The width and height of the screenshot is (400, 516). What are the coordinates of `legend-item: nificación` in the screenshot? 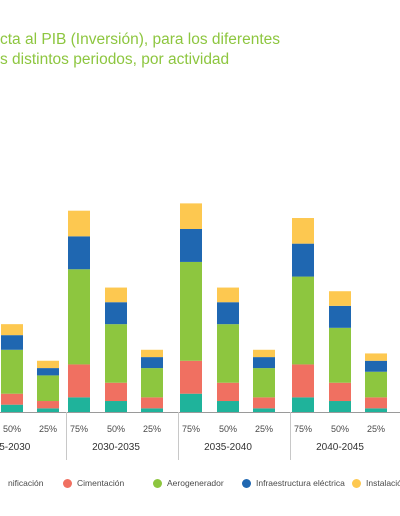 It's located at (21, 483).